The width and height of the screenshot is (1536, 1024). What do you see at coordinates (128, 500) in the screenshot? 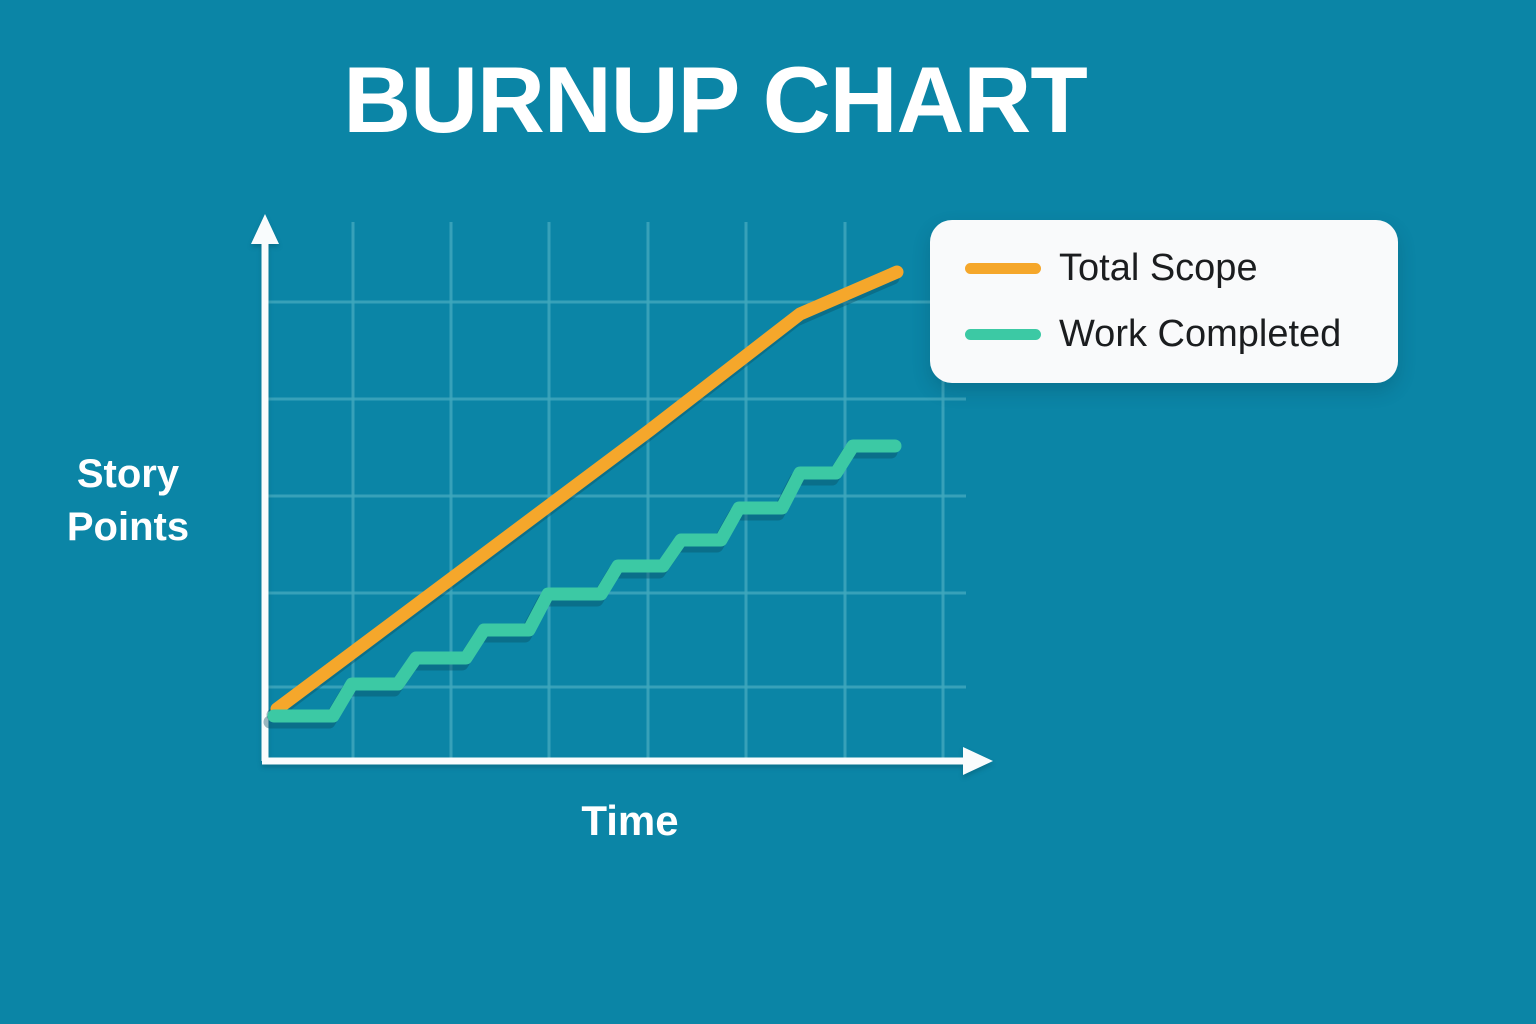
I see `y-axis-label: Story Points` at bounding box center [128, 500].